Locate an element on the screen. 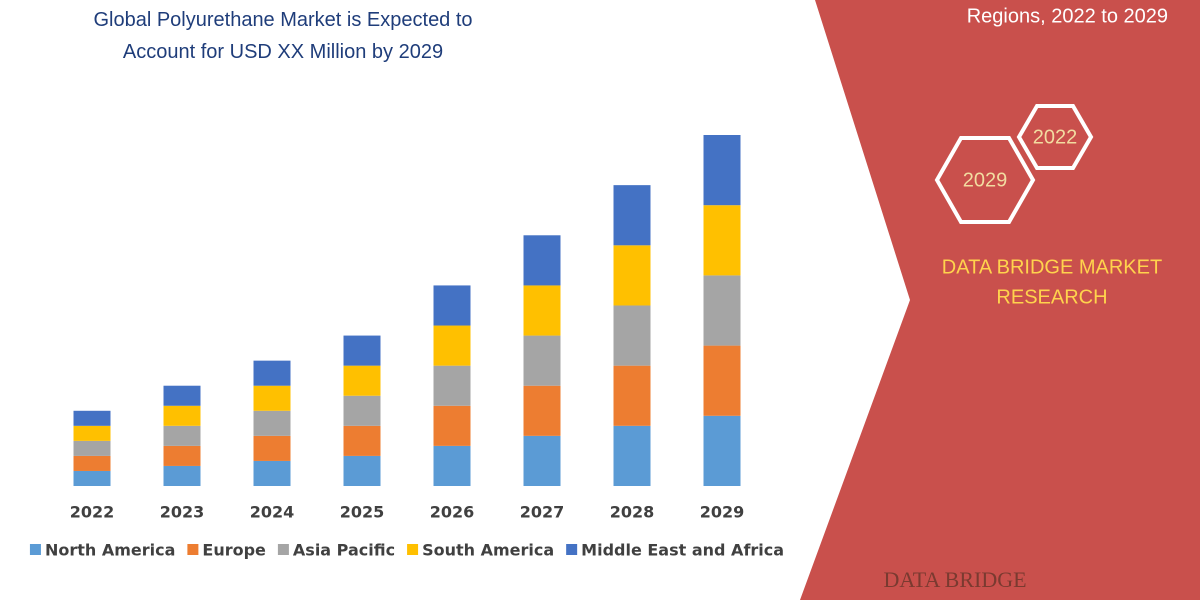 The width and height of the screenshot is (1200, 600). brand-text: DATA BRIDGE MARKET is located at coordinates (1052, 267).